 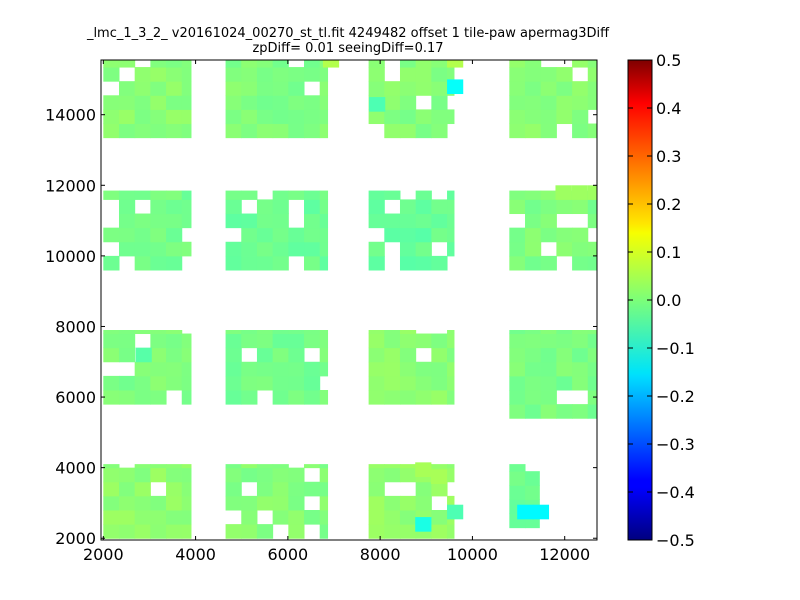 What do you see at coordinates (70, 115) in the screenshot?
I see `y-tick-label: 14000` at bounding box center [70, 115].